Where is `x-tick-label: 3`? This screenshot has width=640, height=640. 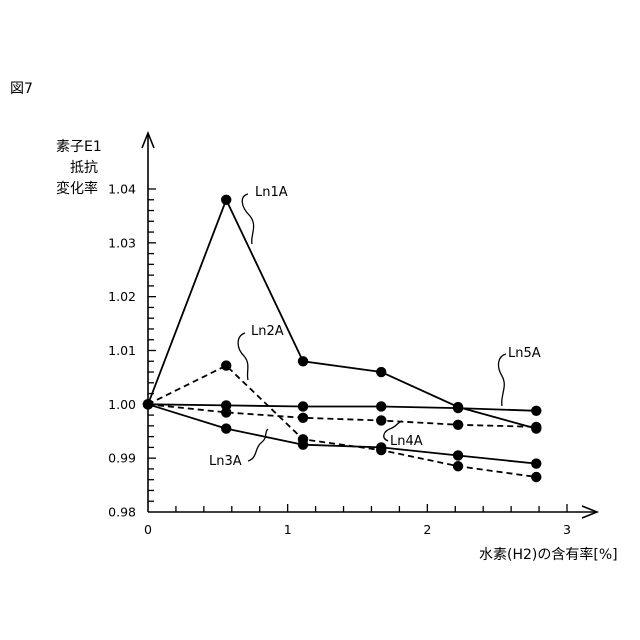
x-tick-label: 3 is located at coordinates (567, 529).